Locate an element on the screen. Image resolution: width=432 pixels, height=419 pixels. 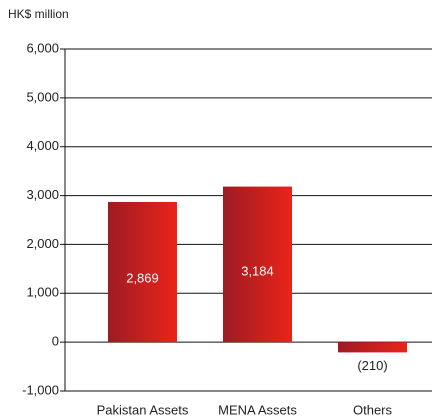
y-tick-label: 1,000 is located at coordinates (42, 292).